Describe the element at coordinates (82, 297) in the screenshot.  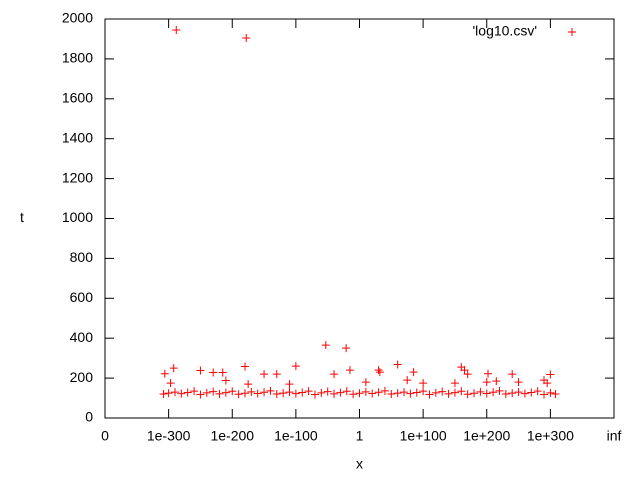
I see `y-tick-label: 600` at that location.